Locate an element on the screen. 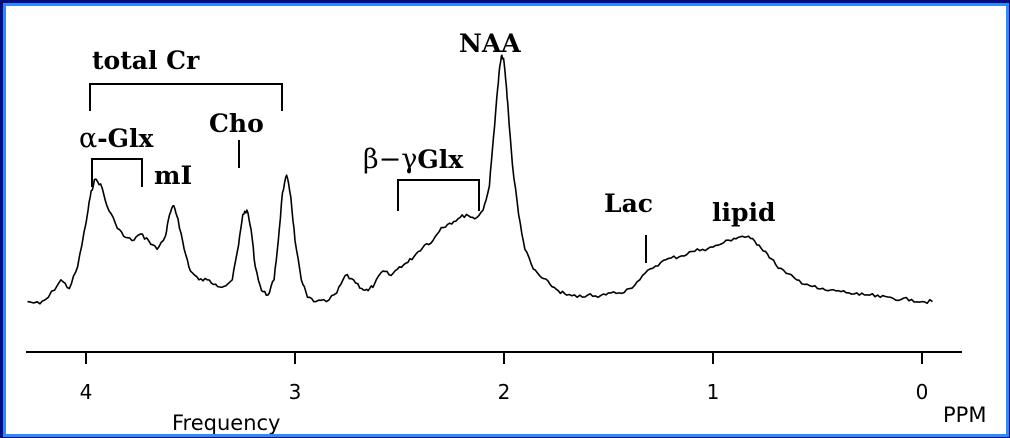  beta-gamma-glx-label: β−γGlx is located at coordinates (413, 159).